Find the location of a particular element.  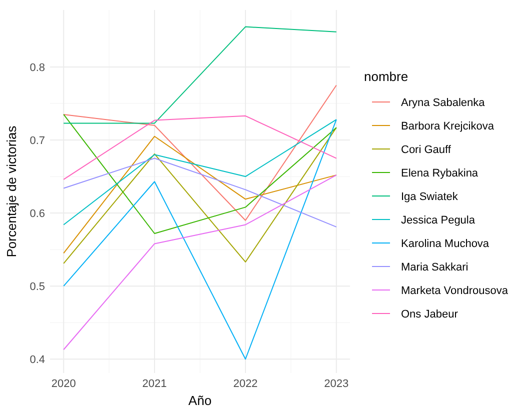

legend-label: Ons Jabeur is located at coordinates (429, 314).